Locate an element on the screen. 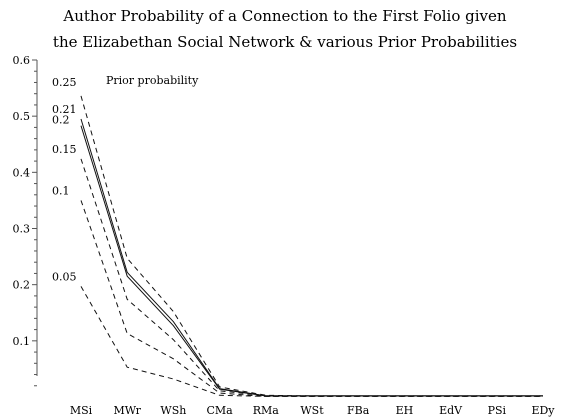  x-tick-label: PSi is located at coordinates (497, 410).